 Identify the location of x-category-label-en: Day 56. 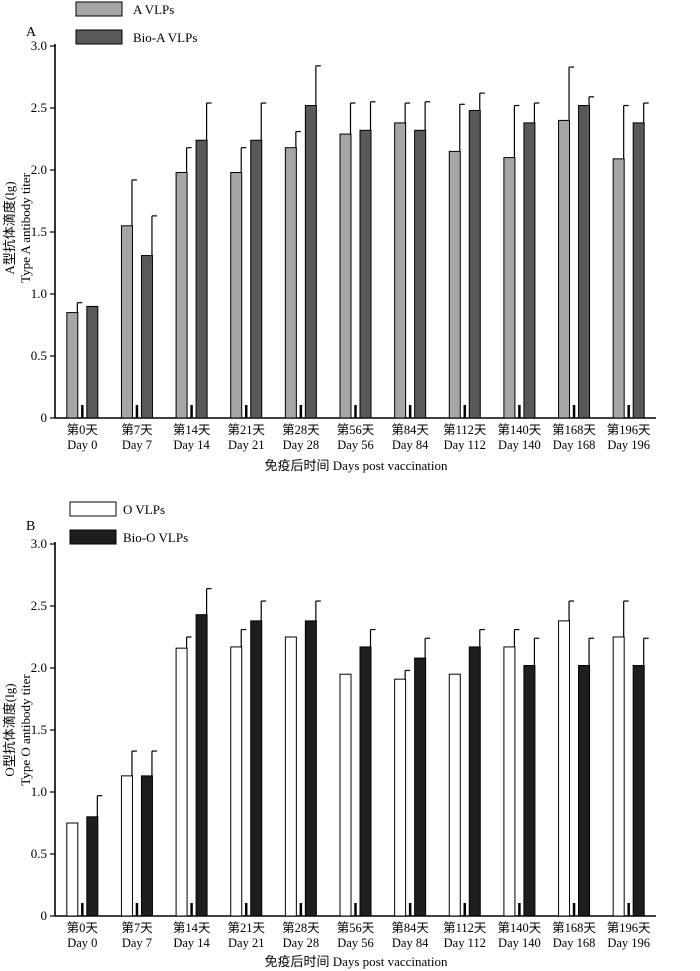
(355, 943).